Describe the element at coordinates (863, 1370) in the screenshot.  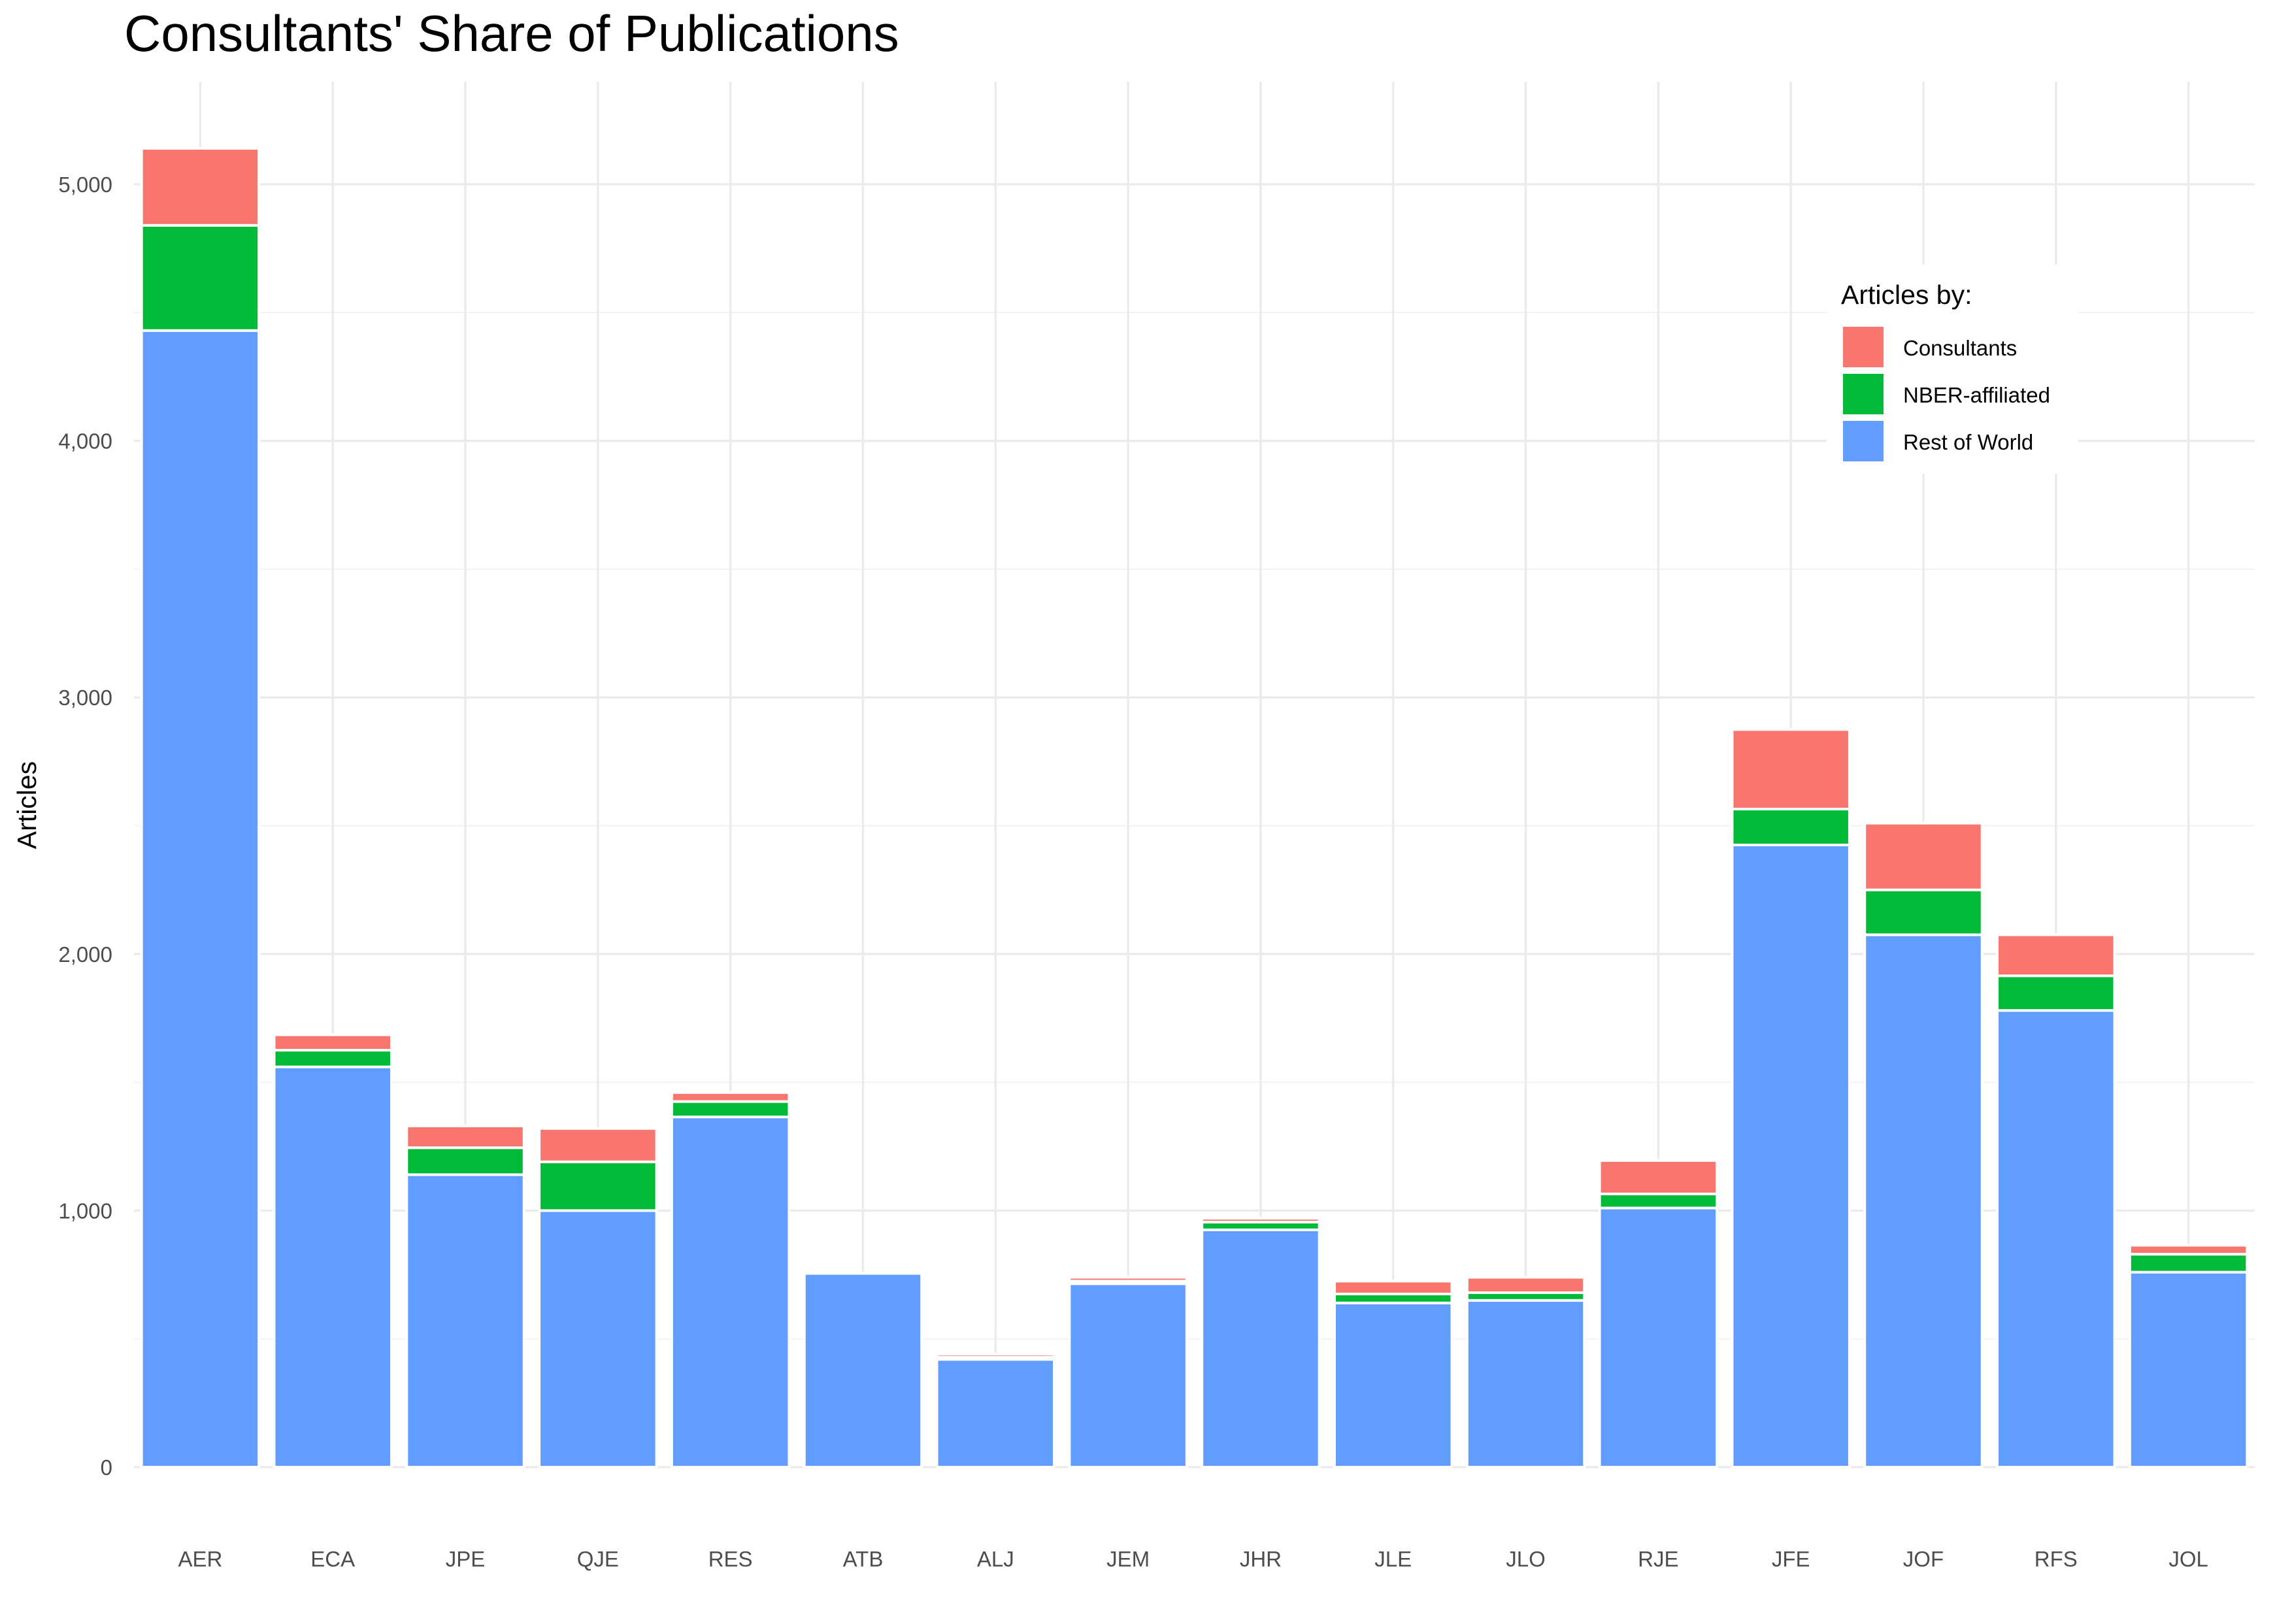
I see `bar-atb-rest-of-world` at that location.